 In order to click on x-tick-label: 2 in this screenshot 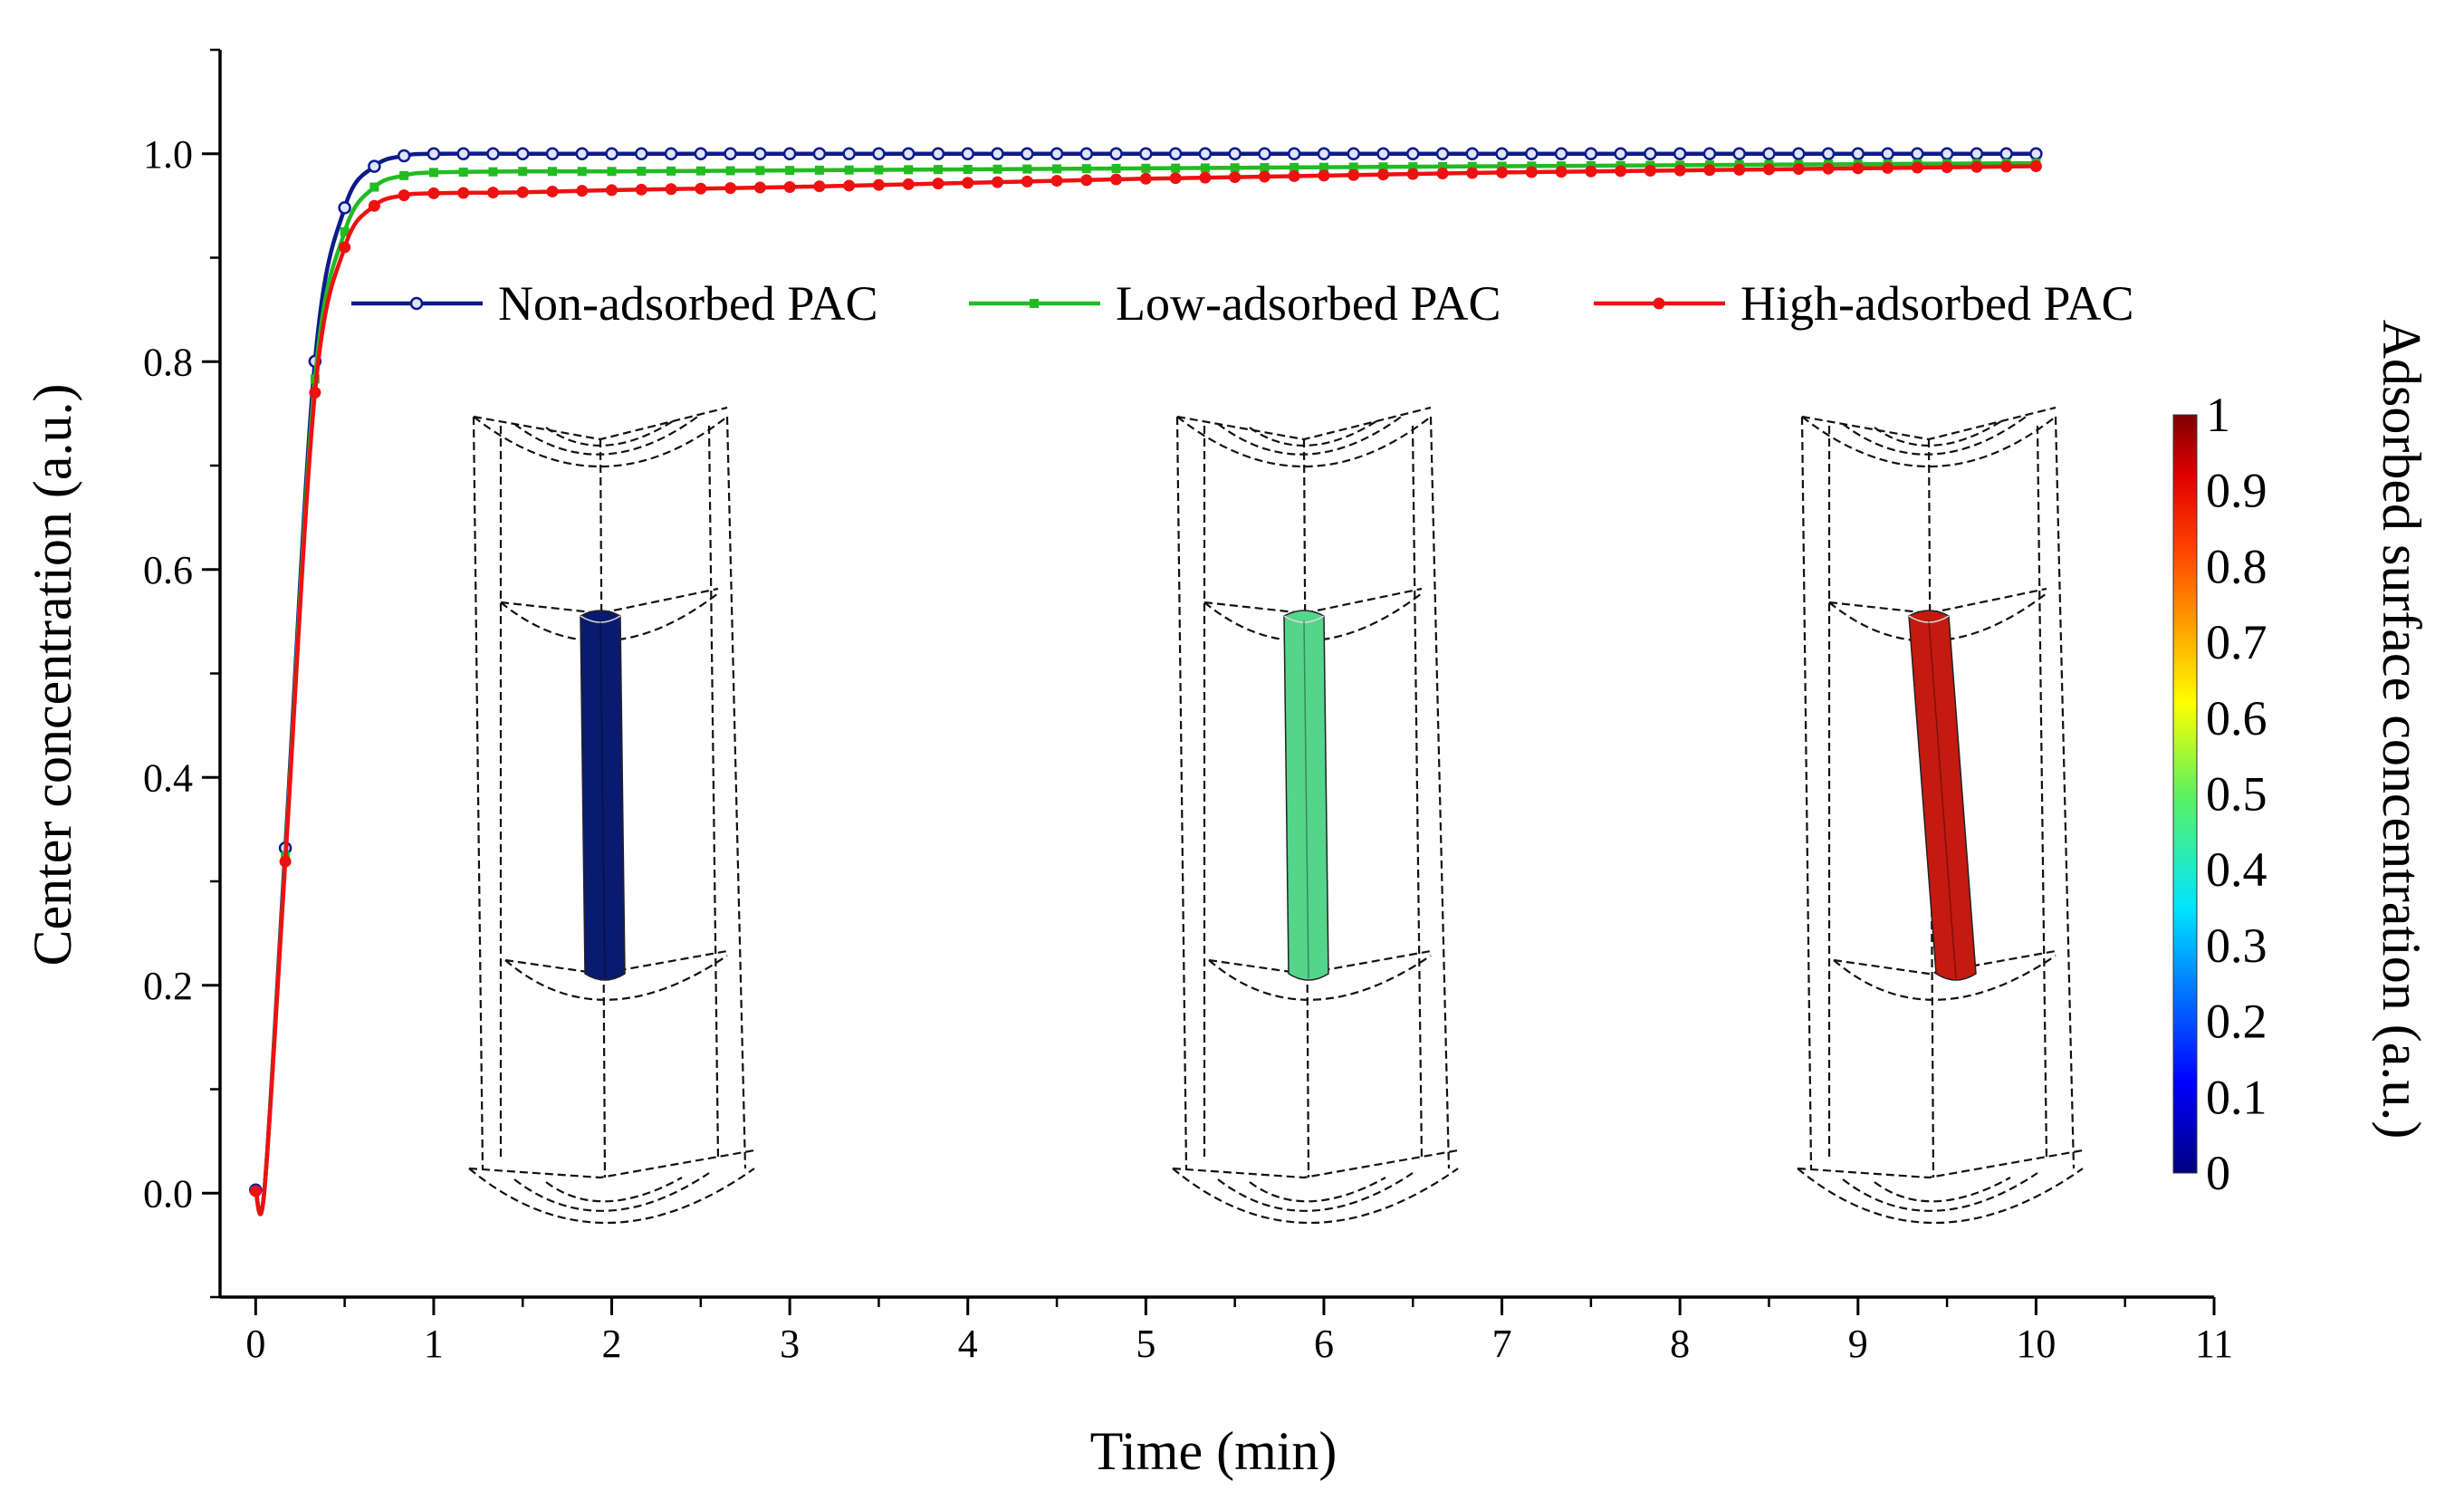, I will do `click(612, 1344)`.